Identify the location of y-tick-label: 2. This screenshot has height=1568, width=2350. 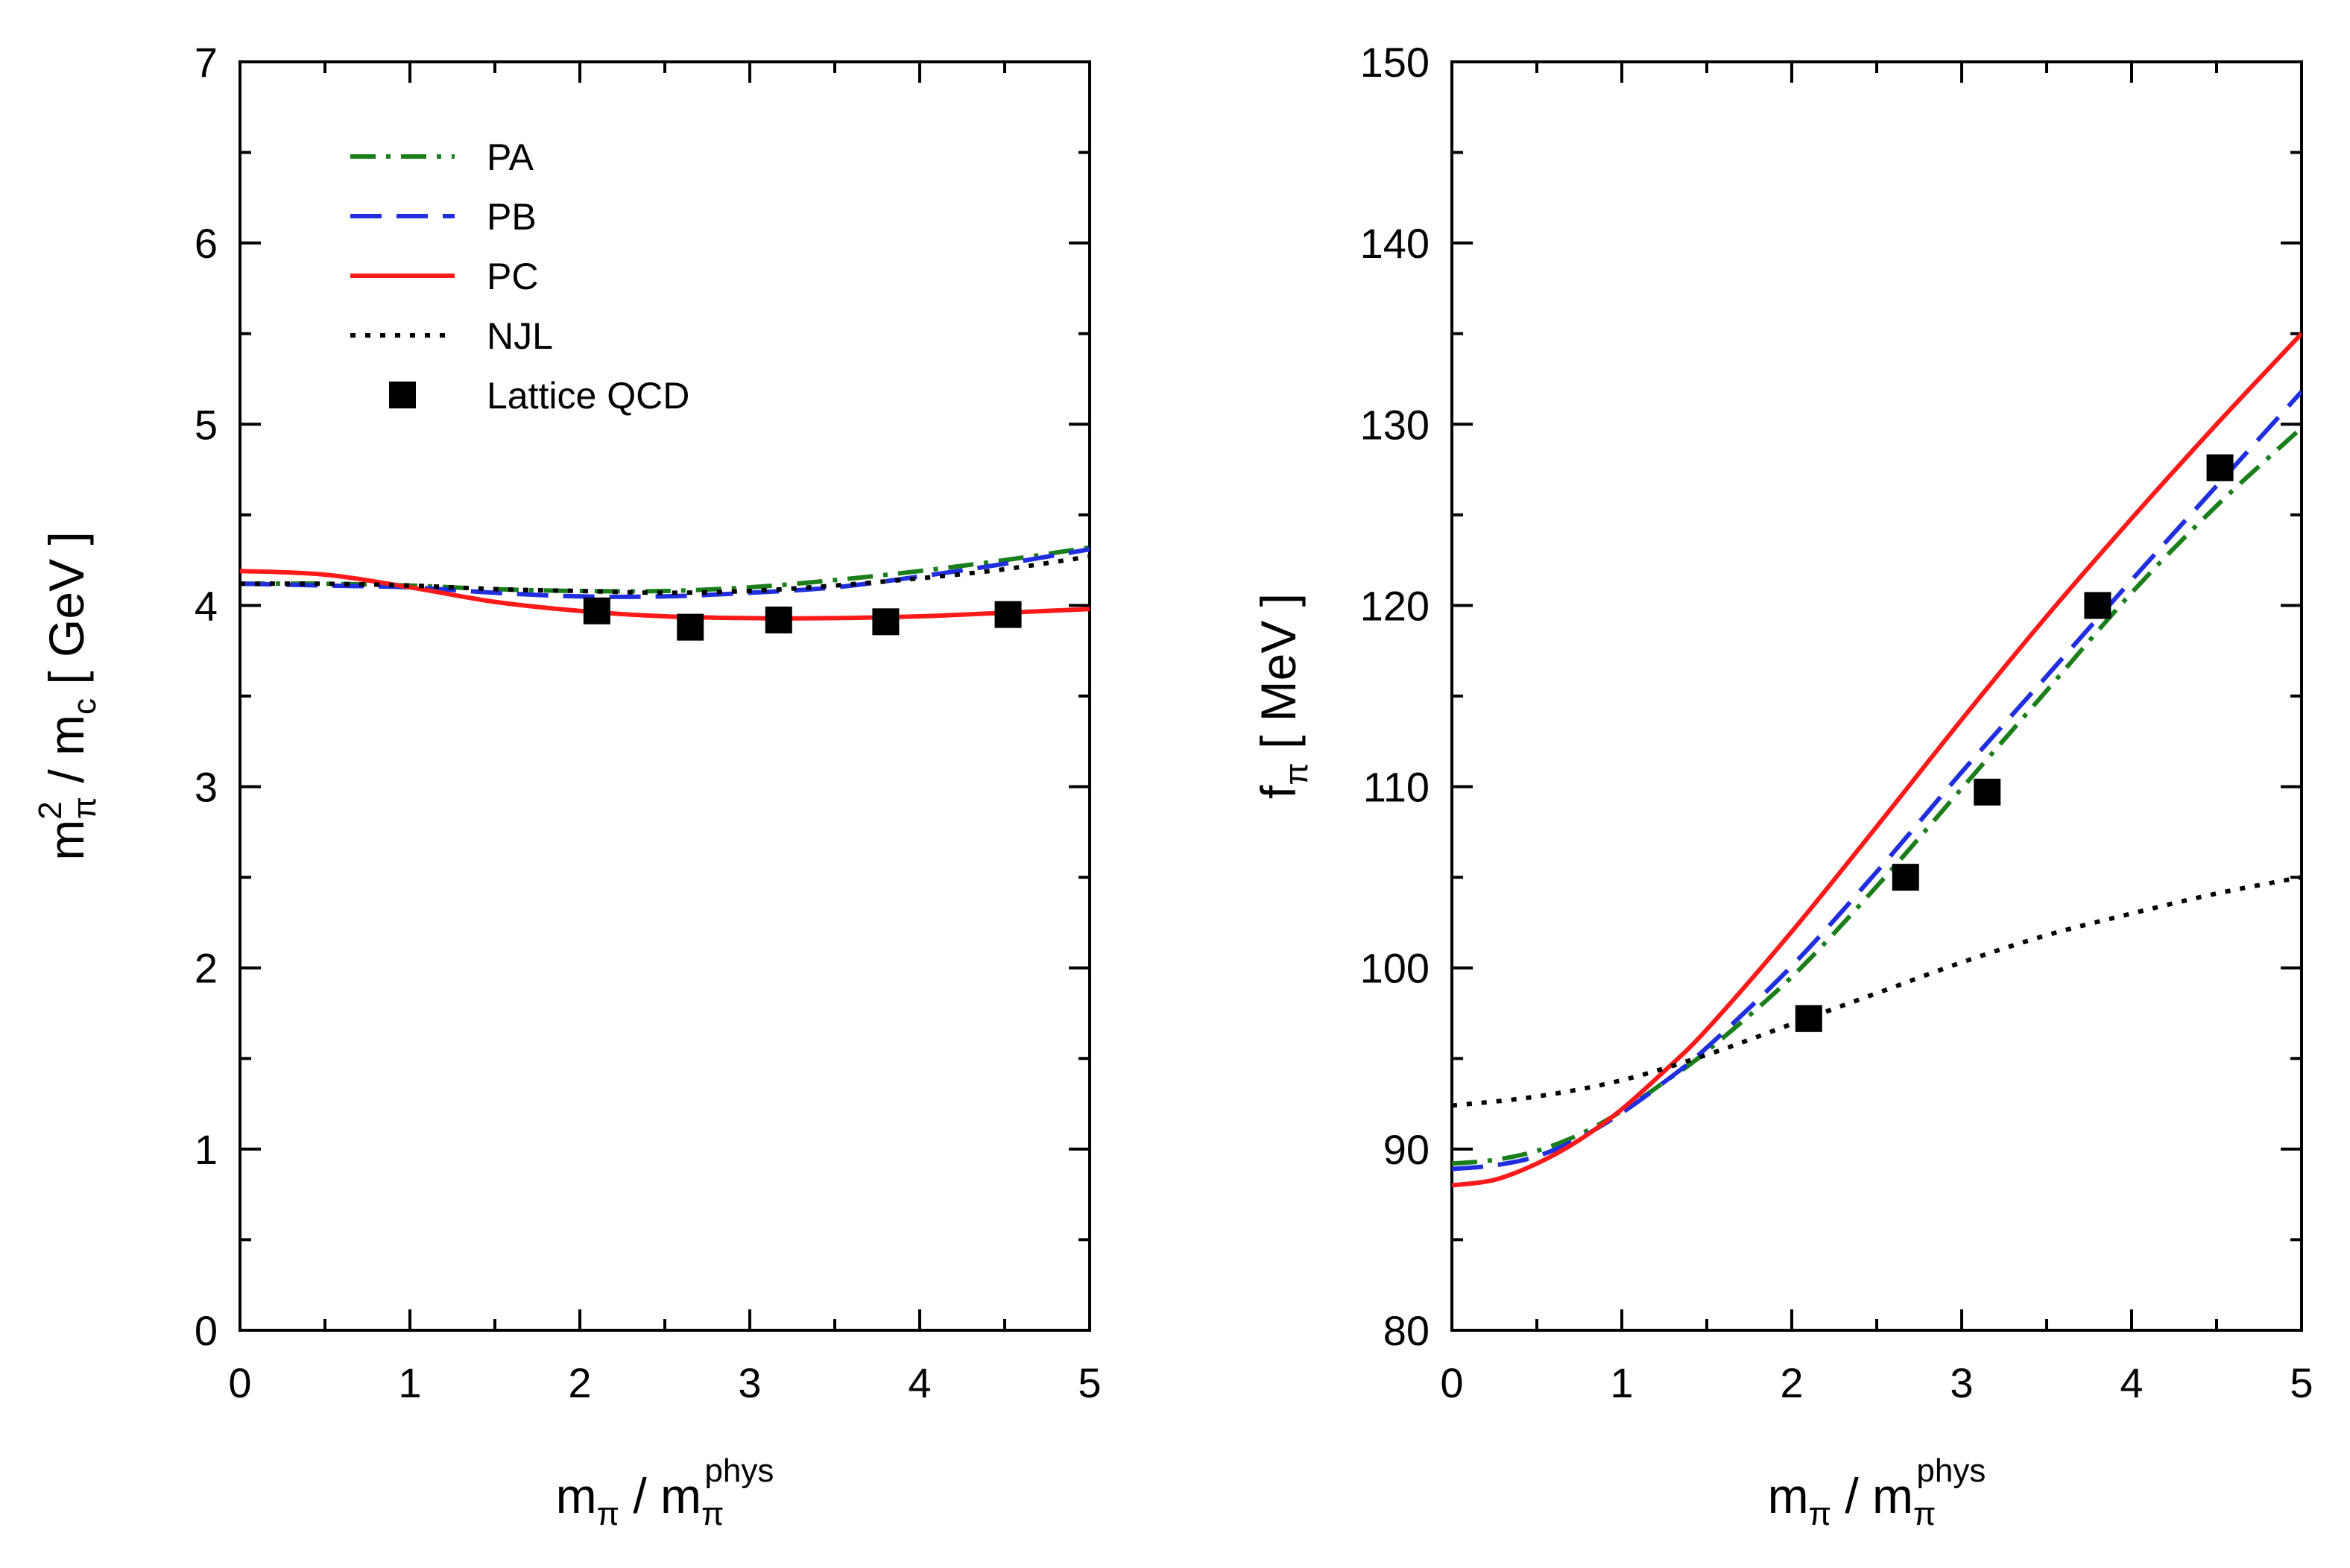
(206, 969).